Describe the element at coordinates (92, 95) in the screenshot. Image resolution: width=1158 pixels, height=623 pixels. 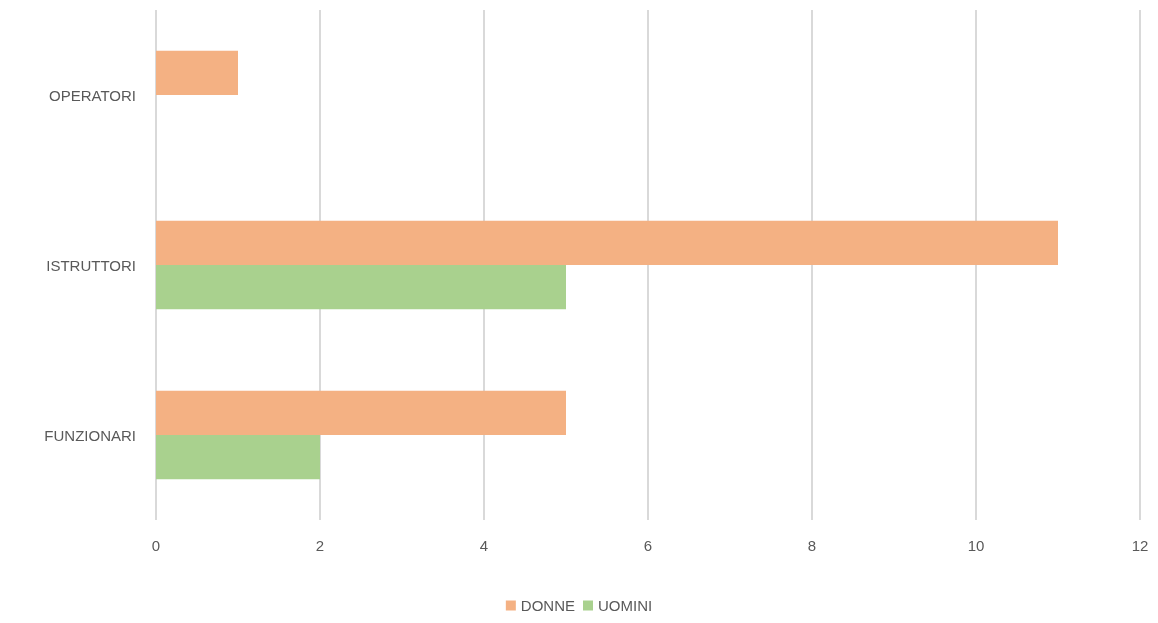
I see `y-tick-label: OPERATORI` at that location.